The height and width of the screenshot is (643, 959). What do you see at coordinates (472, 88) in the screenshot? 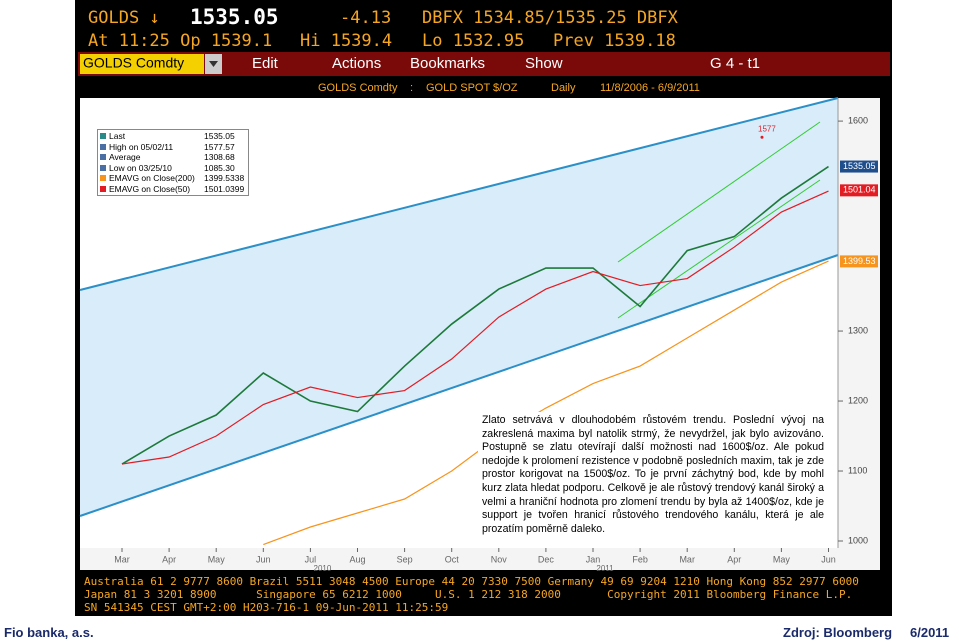
I see `bar-name: GOLD SPOT $/OZ` at bounding box center [472, 88].